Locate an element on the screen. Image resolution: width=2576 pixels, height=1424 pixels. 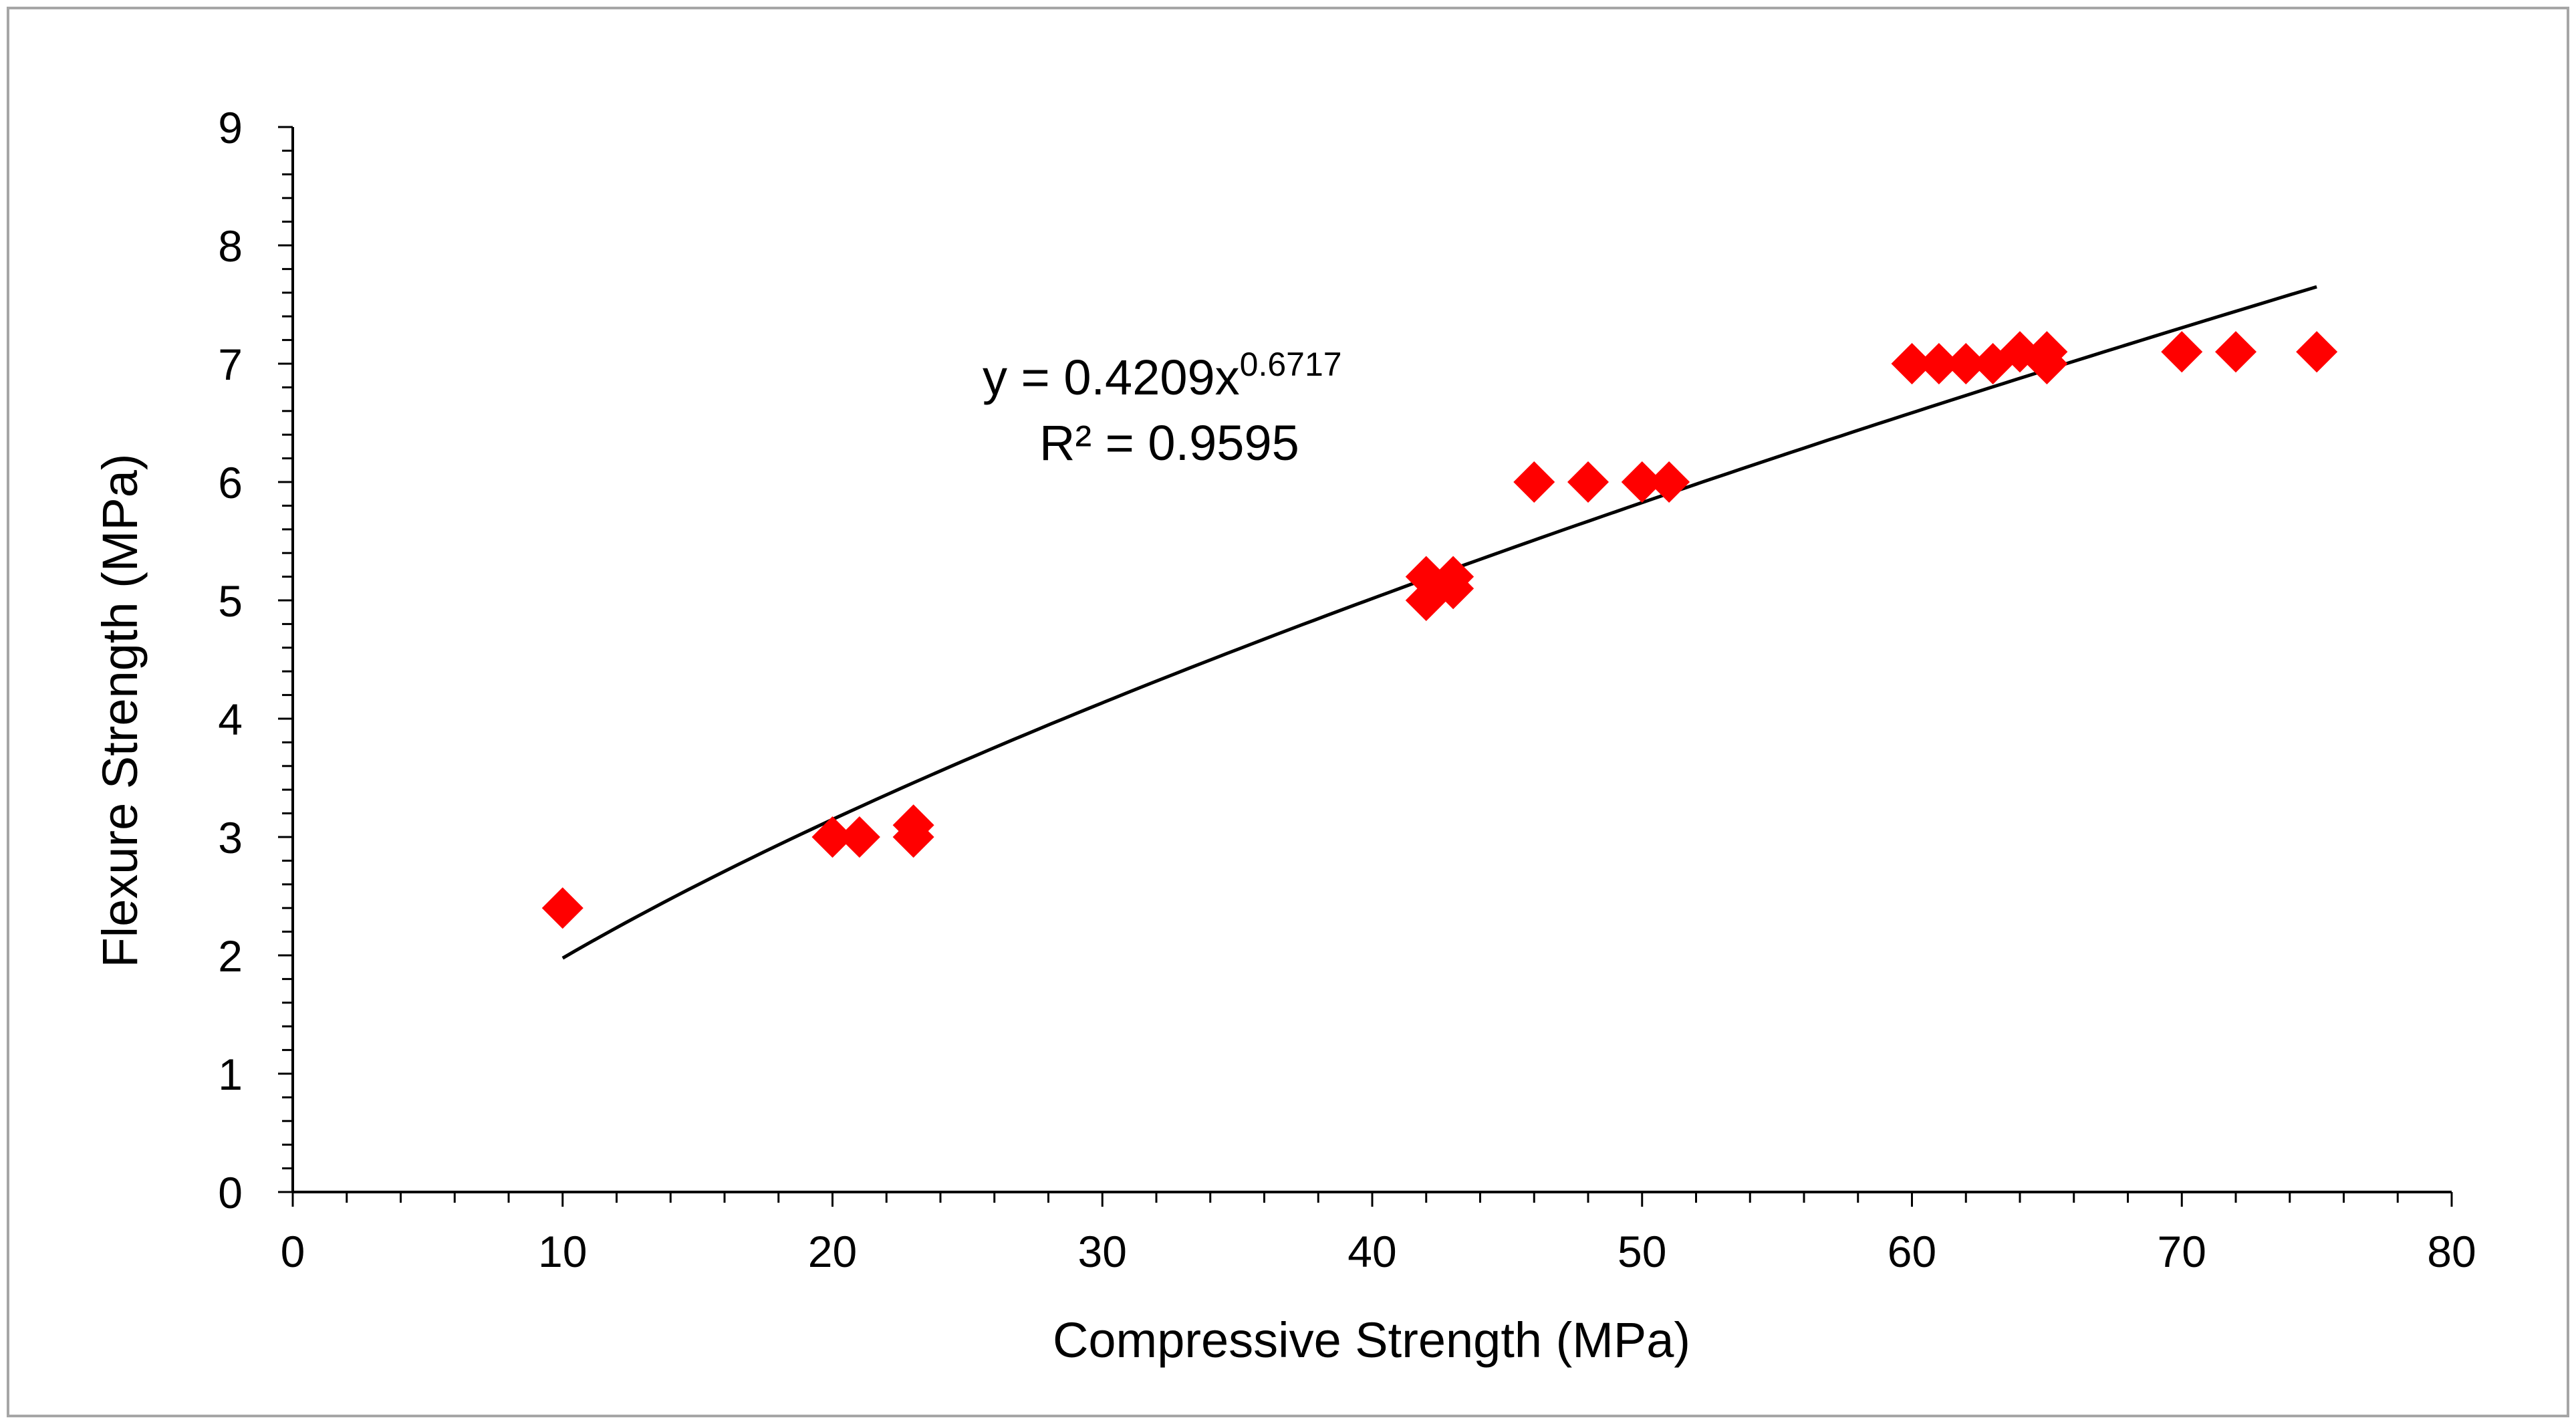
equation-text: y = 0.4209x0.6717 is located at coordinates (1163, 376).